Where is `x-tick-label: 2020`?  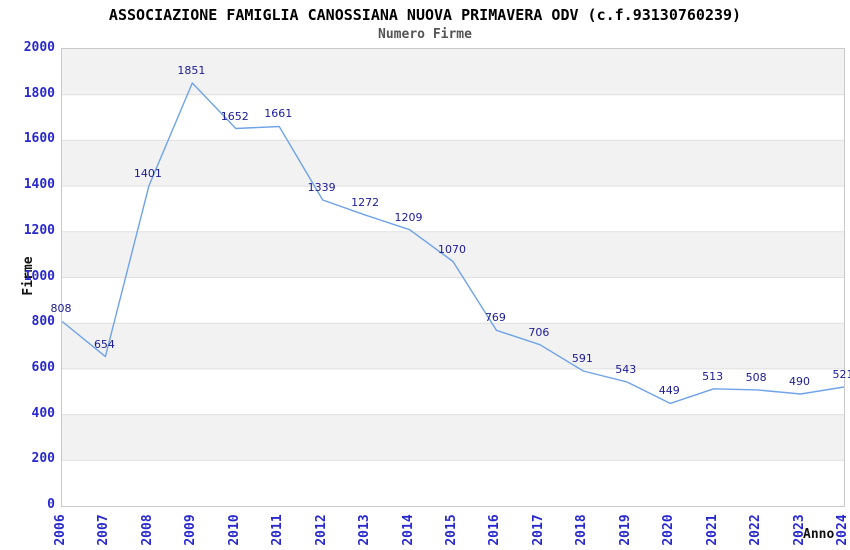 x-tick-label: 2020 is located at coordinates (669, 530).